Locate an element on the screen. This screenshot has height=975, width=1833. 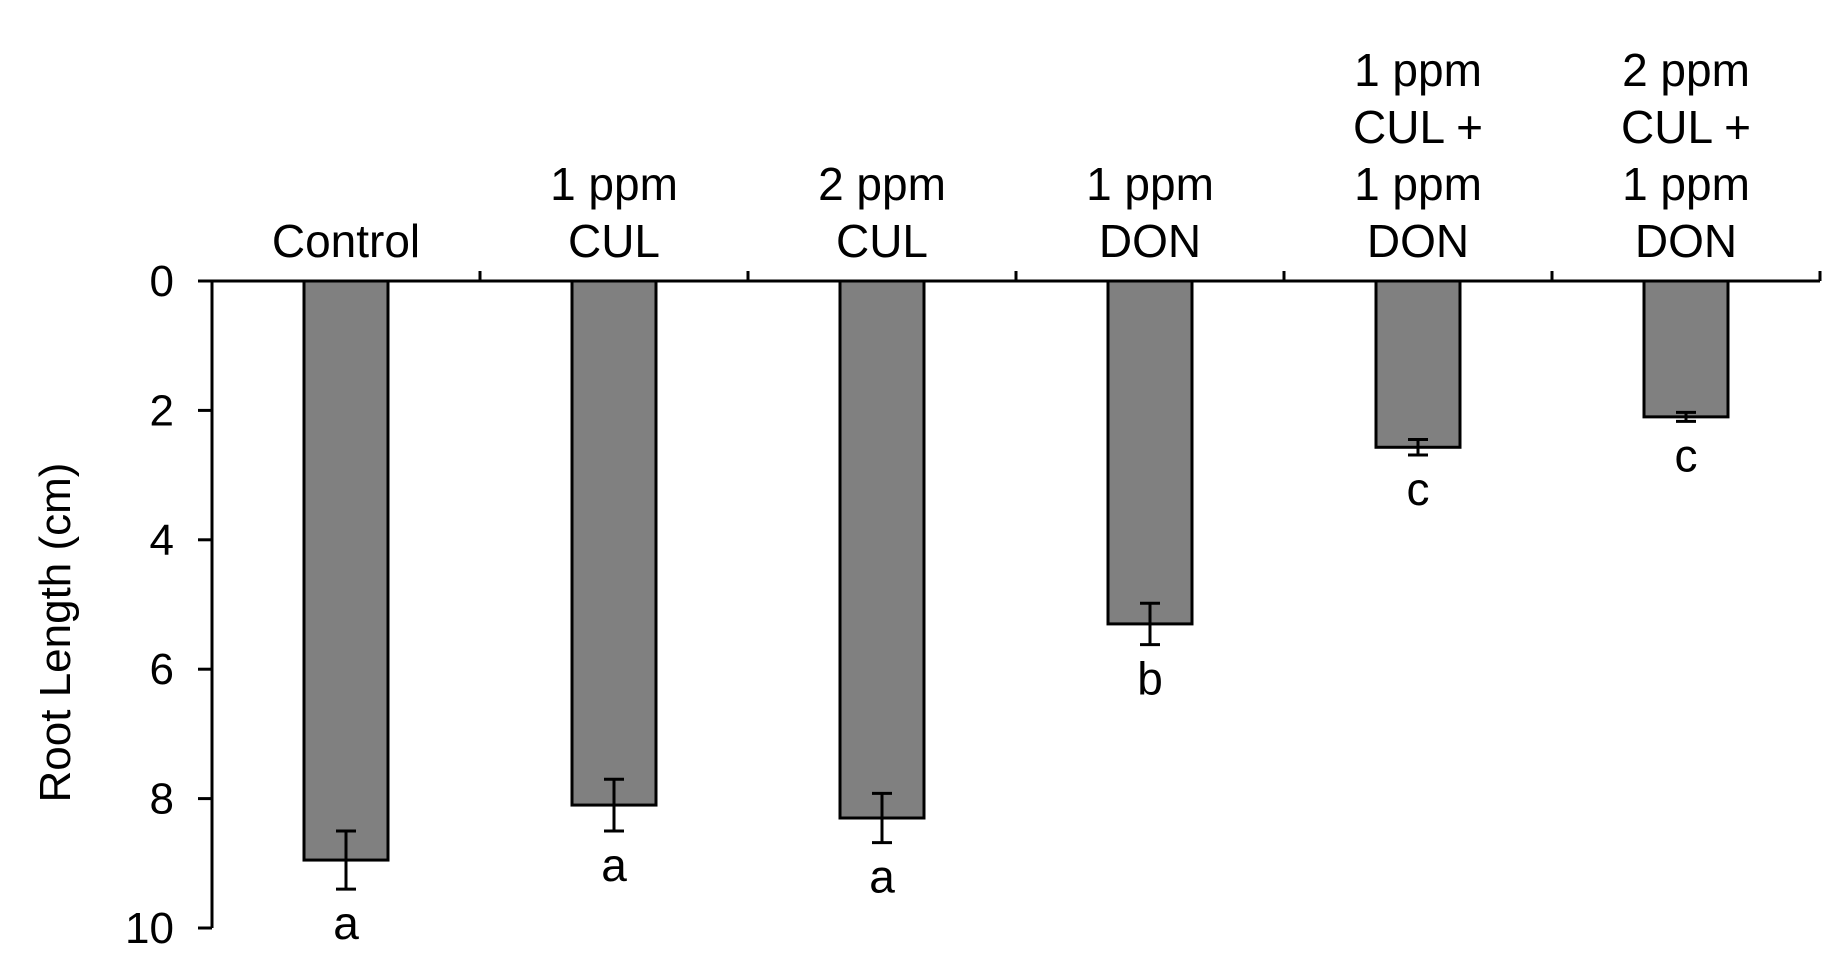
significance-label-0: a is located at coordinates (346, 923).